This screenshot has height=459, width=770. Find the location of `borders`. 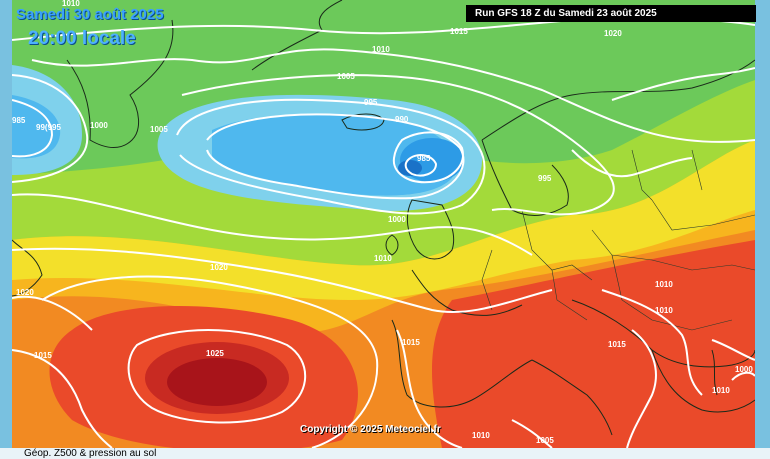

borders is located at coordinates (618, 240).